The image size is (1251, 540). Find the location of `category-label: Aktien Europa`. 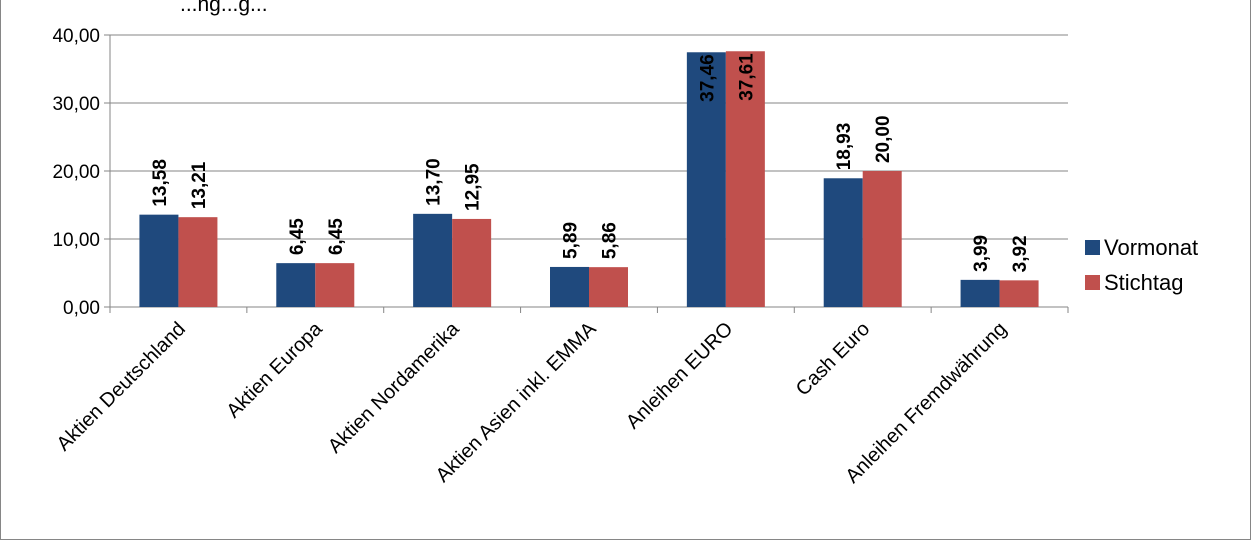

category-label: Aktien Europa is located at coordinates (274, 369).